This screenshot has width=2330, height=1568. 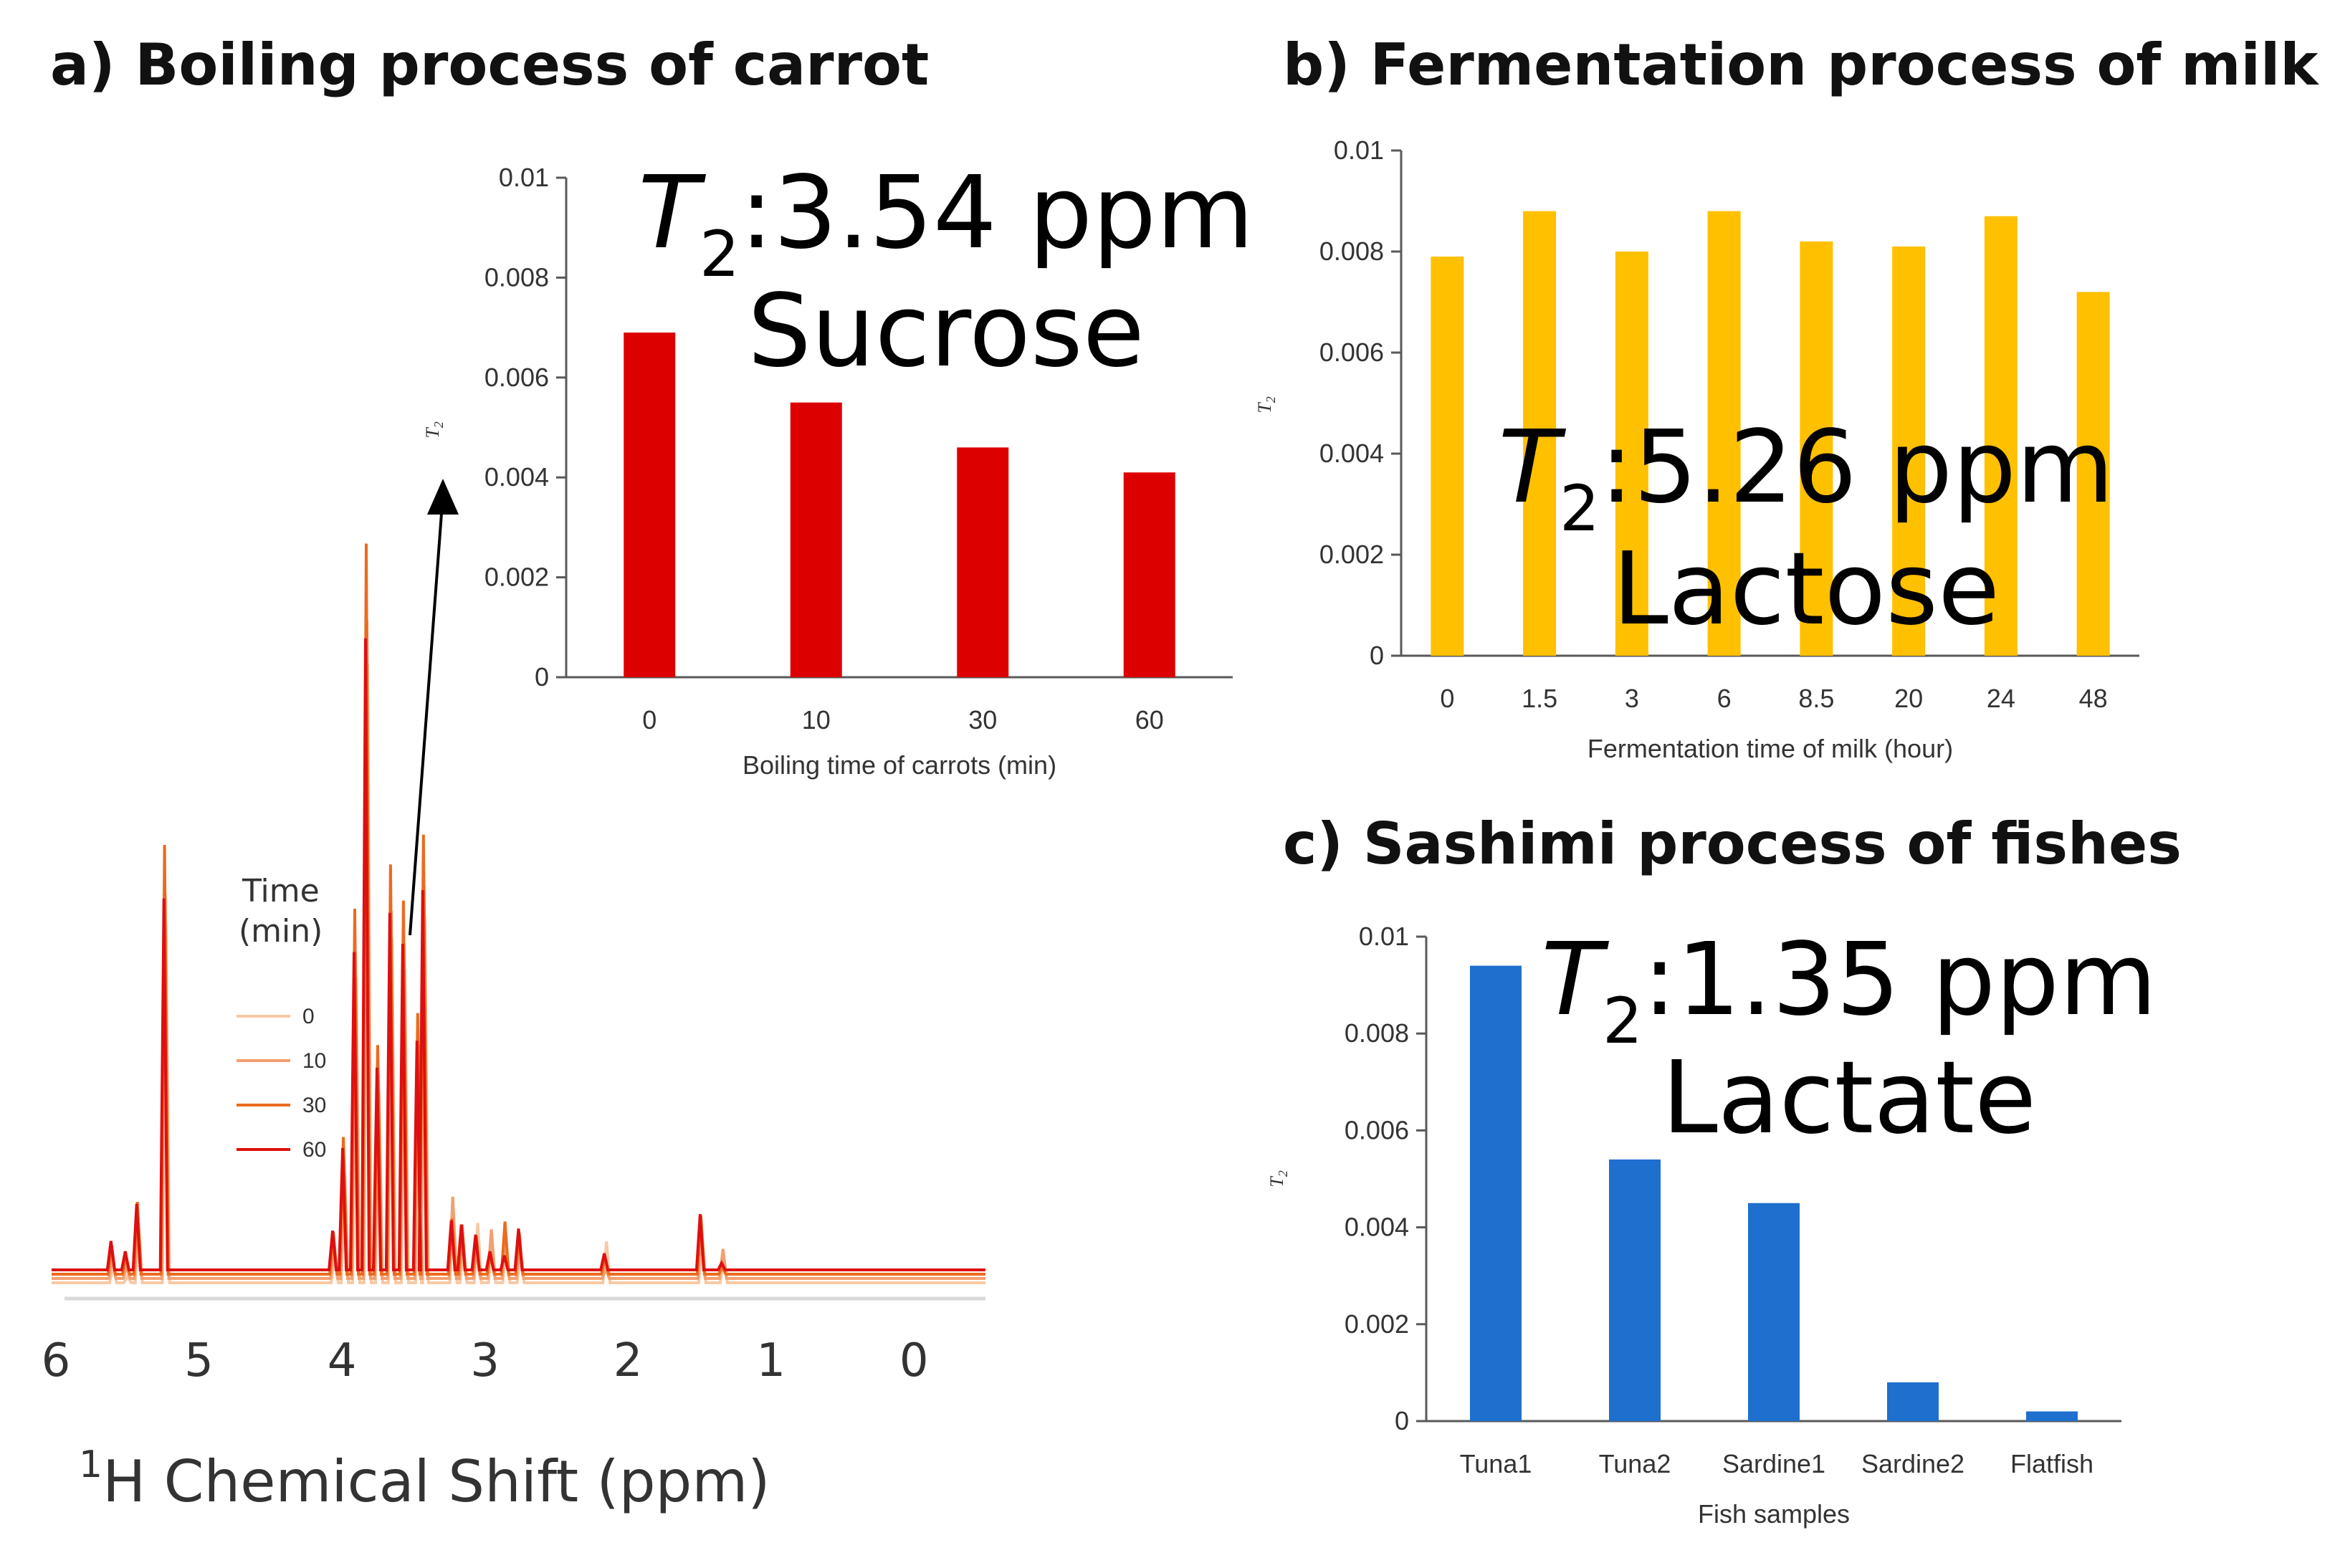 What do you see at coordinates (1266, 405) in the screenshot?
I see `chart-b-y-axis-label: T2` at bounding box center [1266, 405].